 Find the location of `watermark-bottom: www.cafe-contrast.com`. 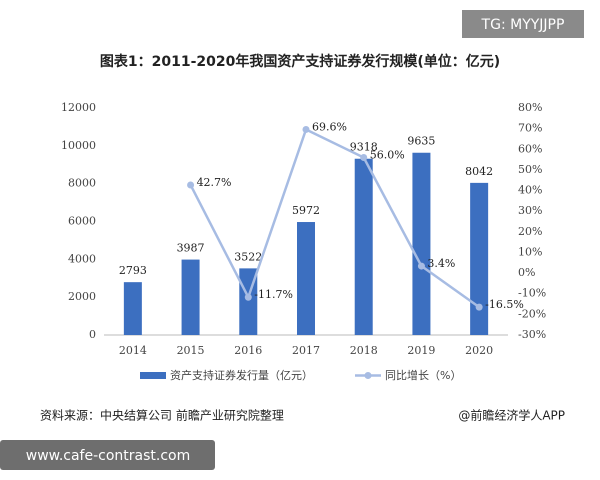

watermark-bottom: www.cafe-contrast.com is located at coordinates (108, 456).